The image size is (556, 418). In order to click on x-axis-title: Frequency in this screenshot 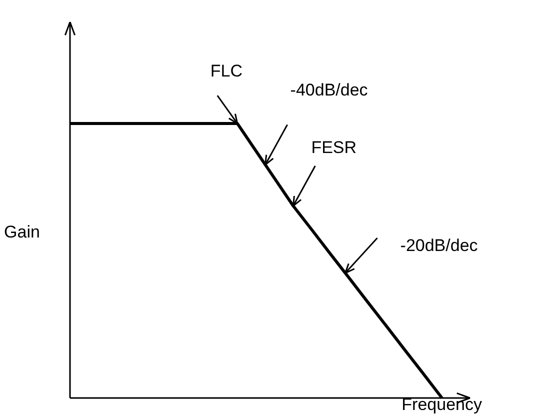, I will do `click(442, 404)`.